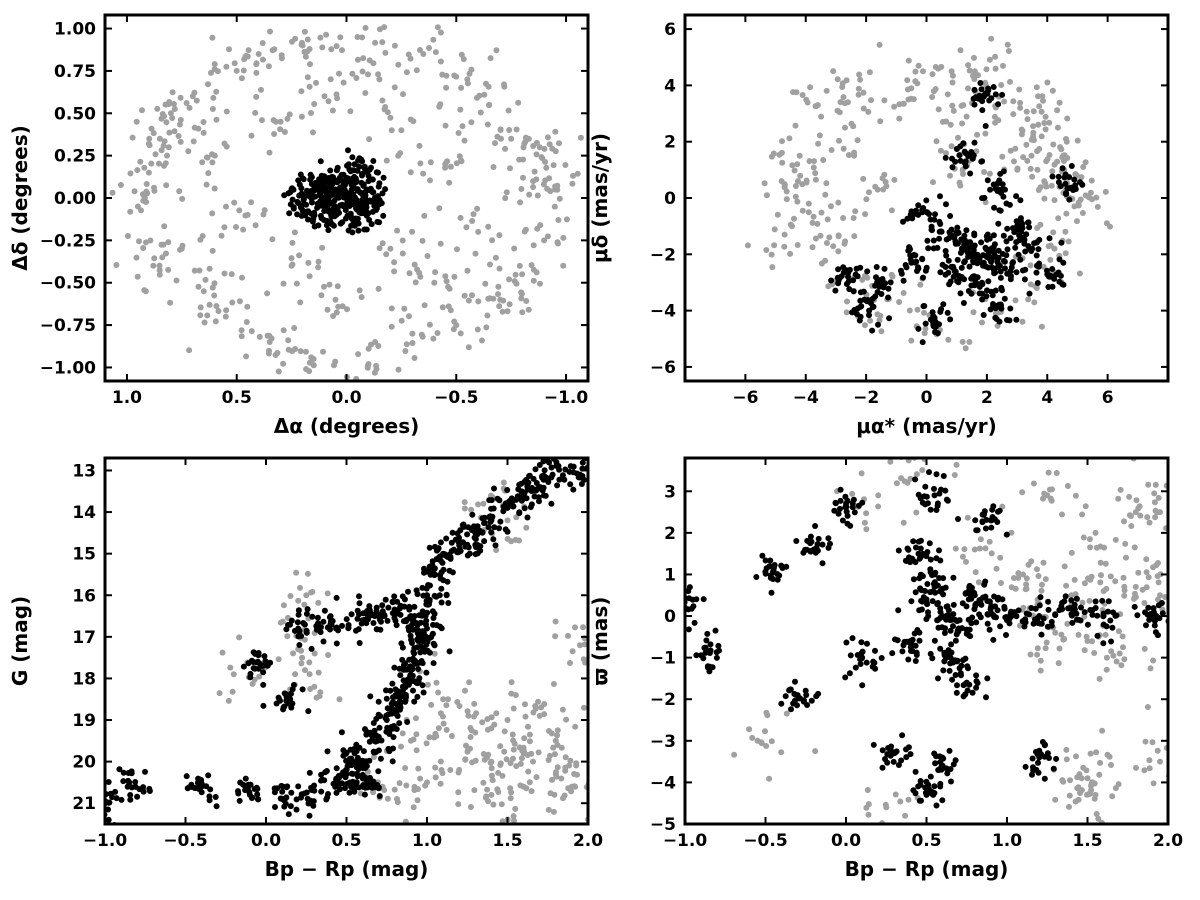  Describe the element at coordinates (670, 30) in the screenshot. I see `y-tick-label: 6` at that location.